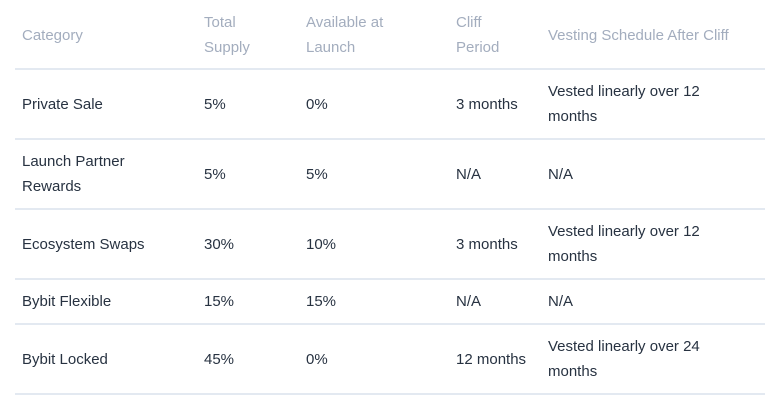 This screenshot has width=775, height=404. Describe the element at coordinates (255, 35) in the screenshot. I see `column-header-total-supply: Total Supply` at that location.